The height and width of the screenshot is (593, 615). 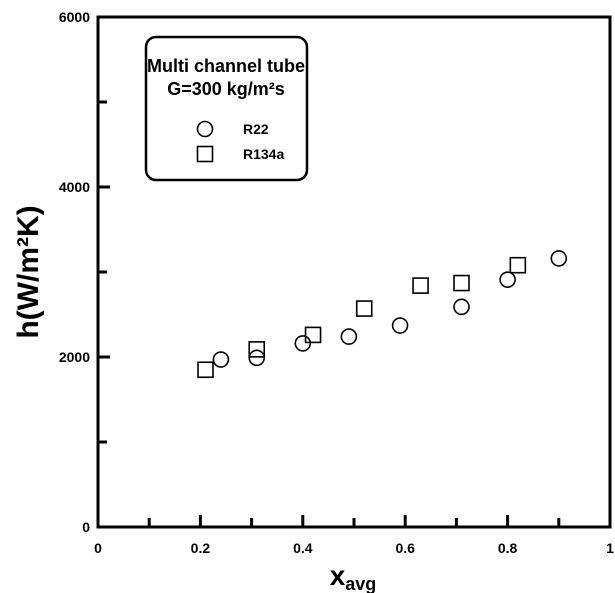 I want to click on y-tick-label: 0, so click(x=86, y=527).